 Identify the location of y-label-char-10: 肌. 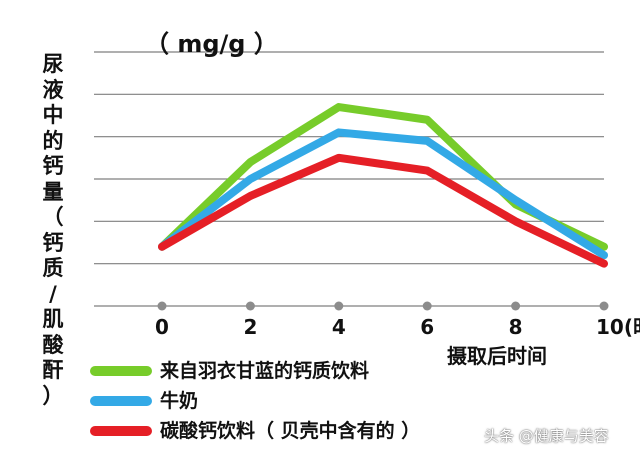
(53, 319).